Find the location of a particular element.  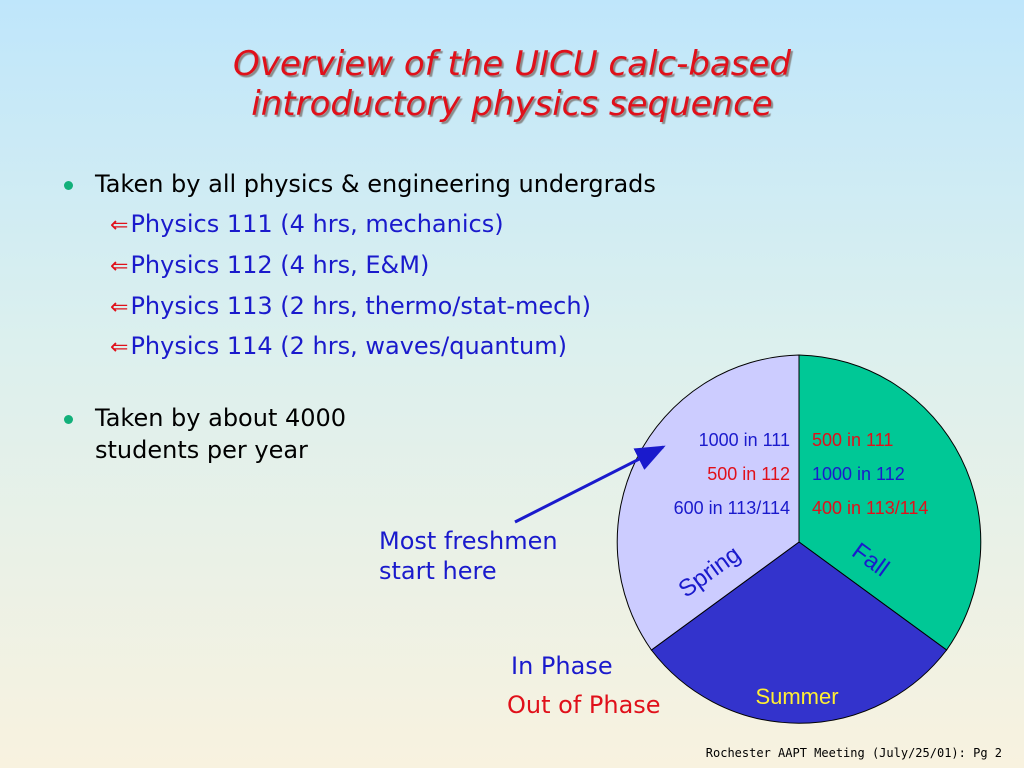

legend-out-of-phase: Out of Phase is located at coordinates (584, 705).